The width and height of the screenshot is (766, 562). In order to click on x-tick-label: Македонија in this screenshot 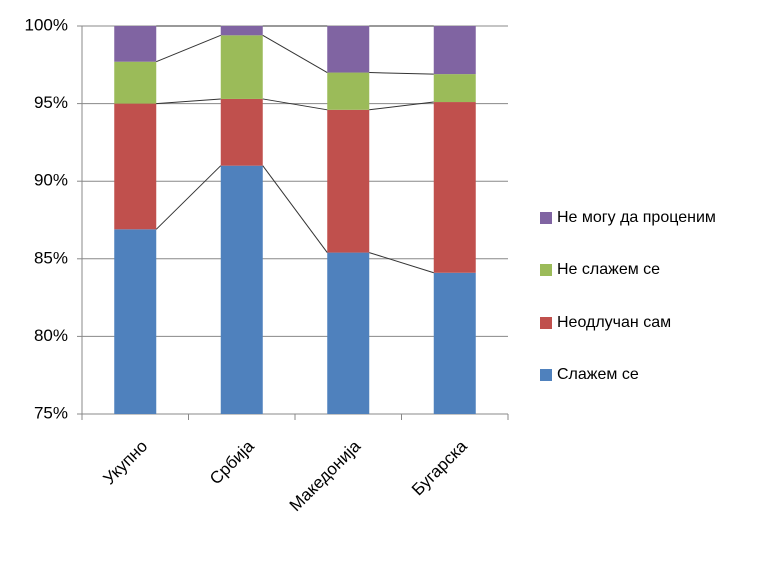, I will do `click(325, 475)`.